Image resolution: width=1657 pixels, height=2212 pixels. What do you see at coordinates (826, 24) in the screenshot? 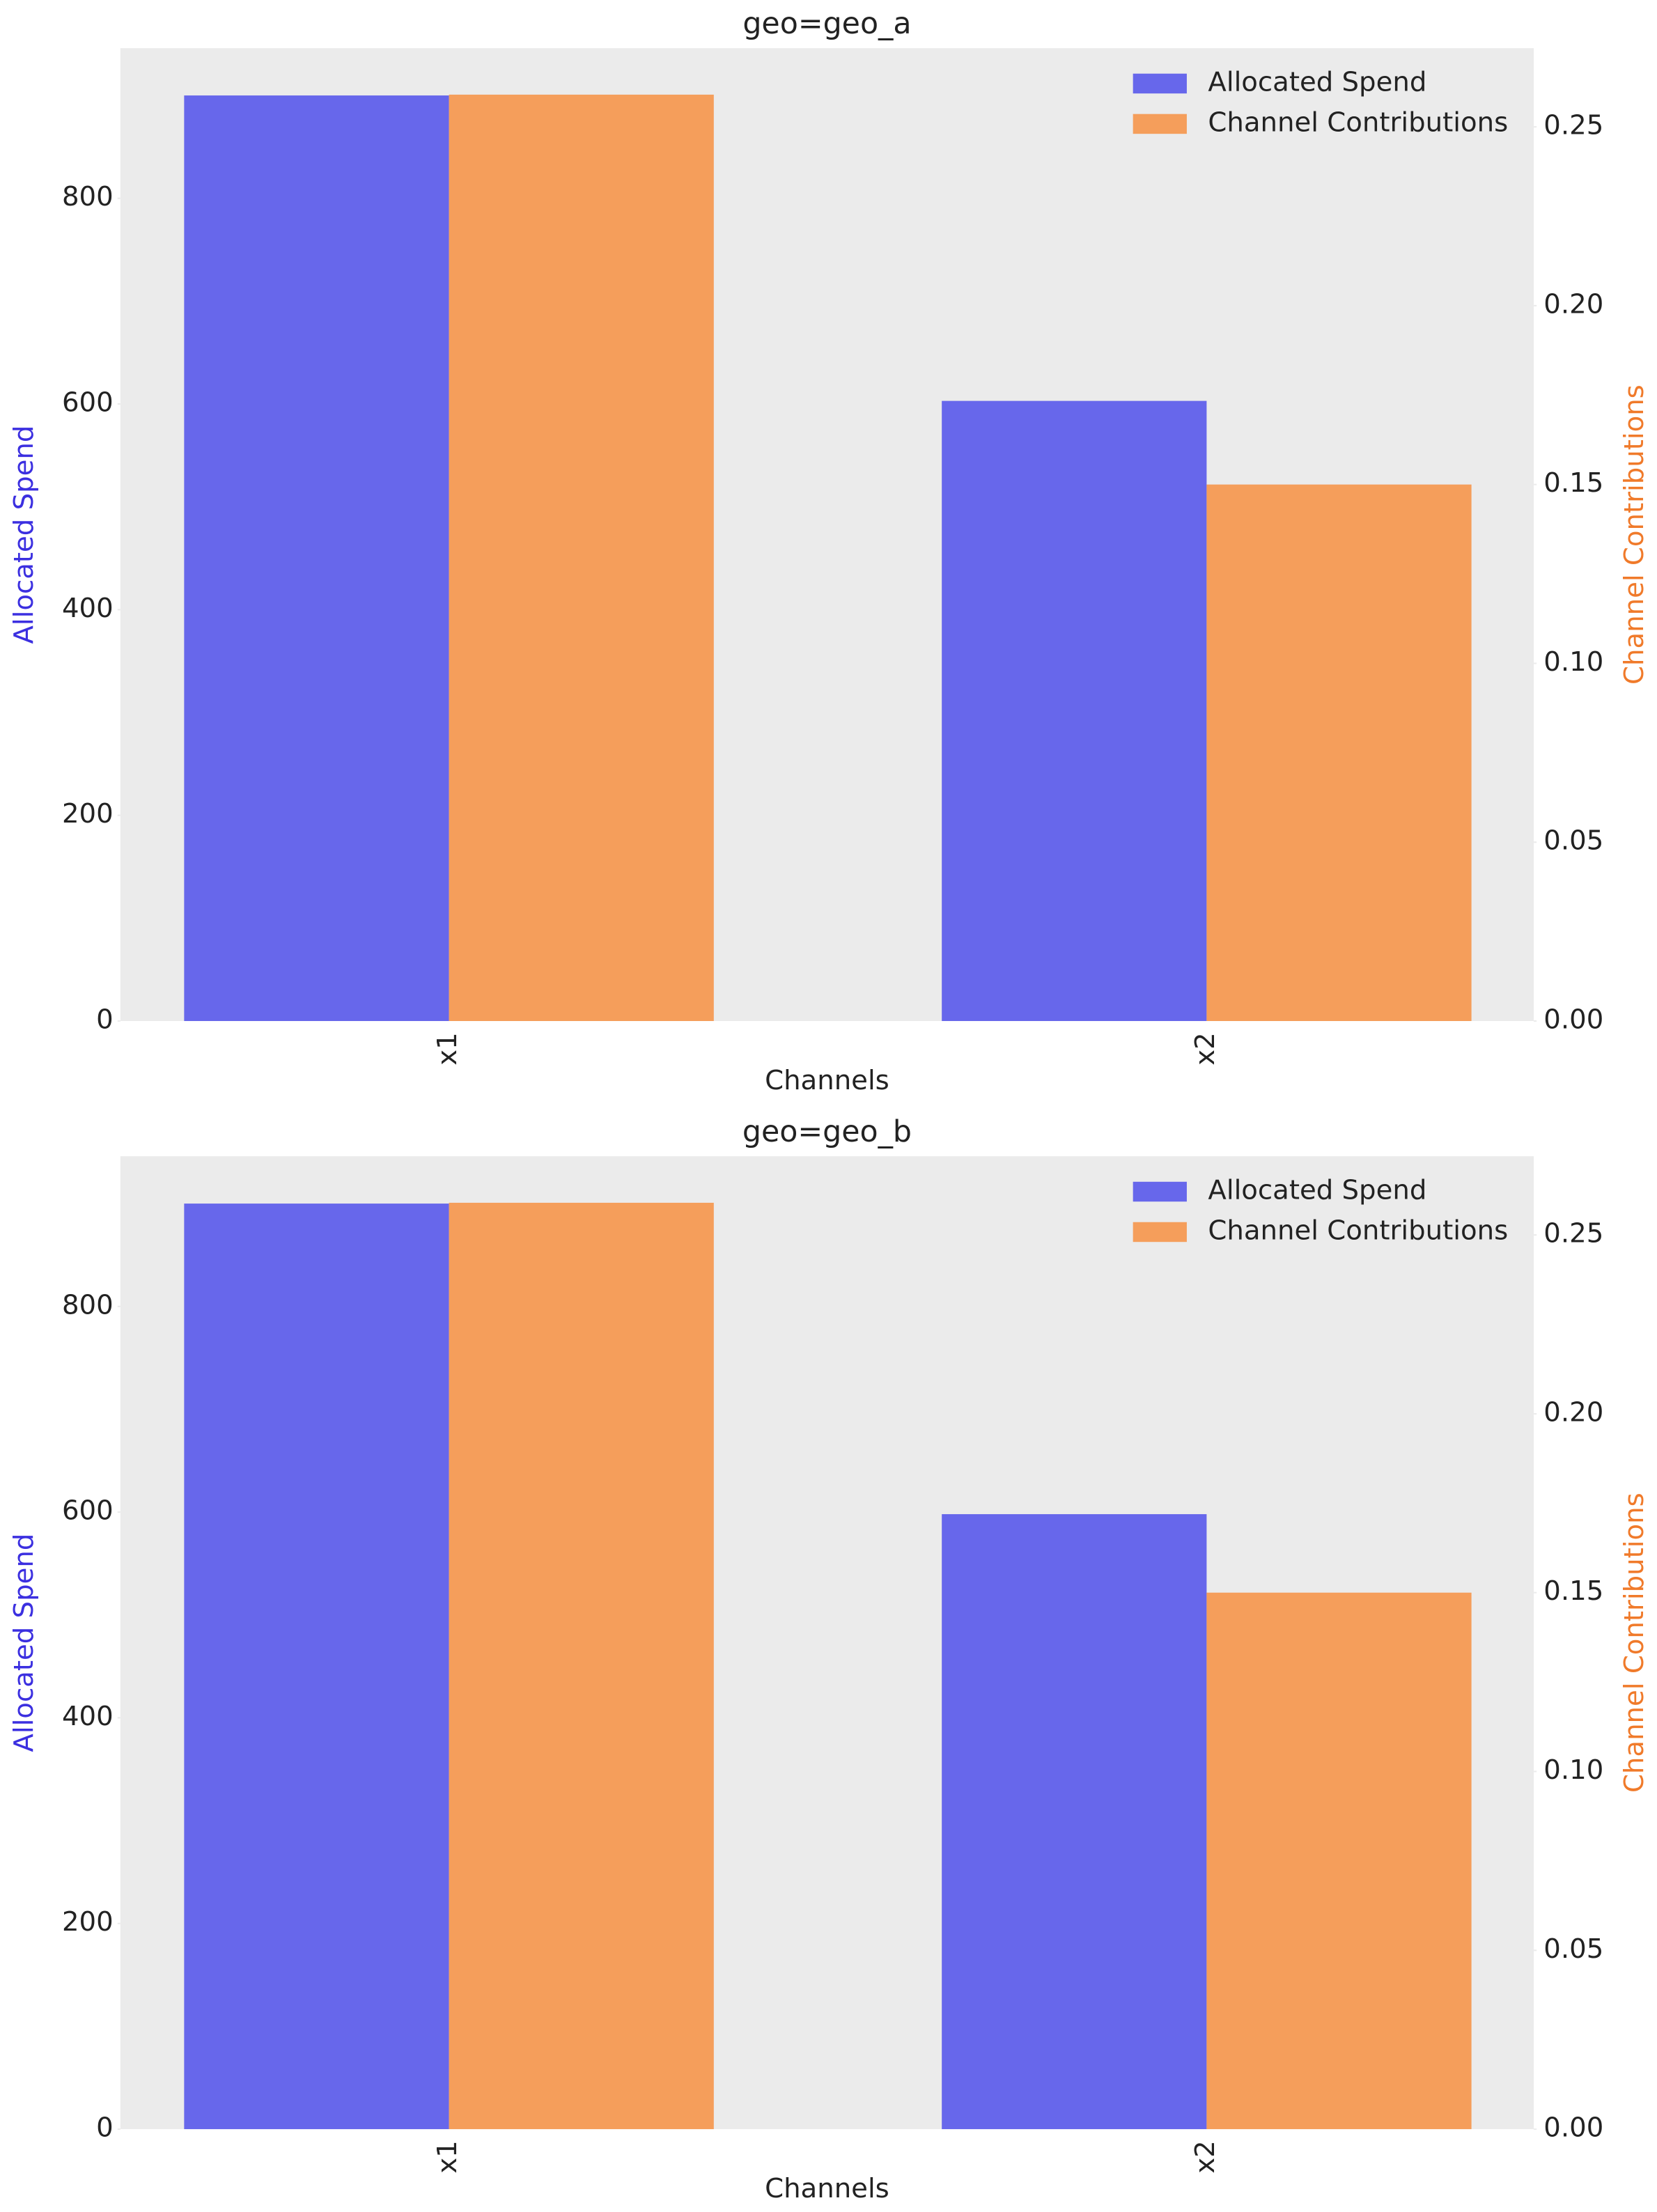
I see `chart-title: geo=geo_a` at bounding box center [826, 24].